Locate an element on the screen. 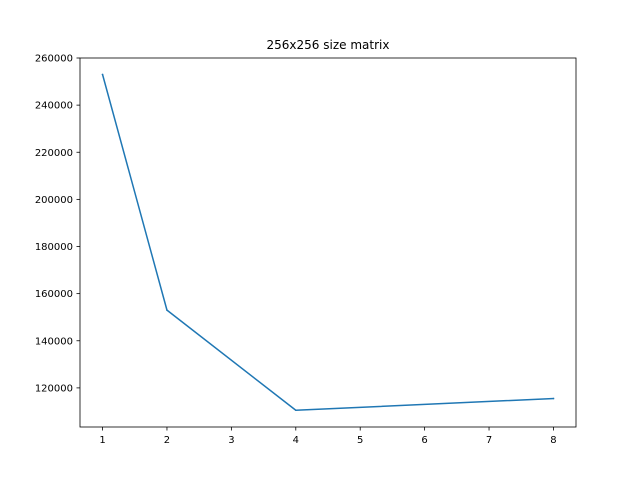 Image resolution: width=640 pixels, height=480 pixels. x-tick-label: 5 is located at coordinates (360, 440).